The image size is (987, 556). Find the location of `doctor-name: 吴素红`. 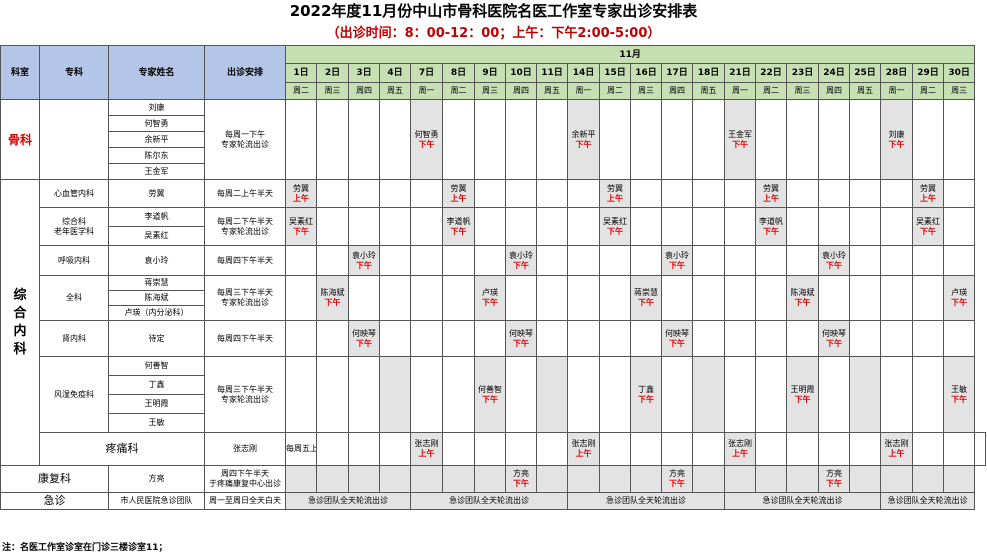

doctor-name: 吴素红 is located at coordinates (615, 221).